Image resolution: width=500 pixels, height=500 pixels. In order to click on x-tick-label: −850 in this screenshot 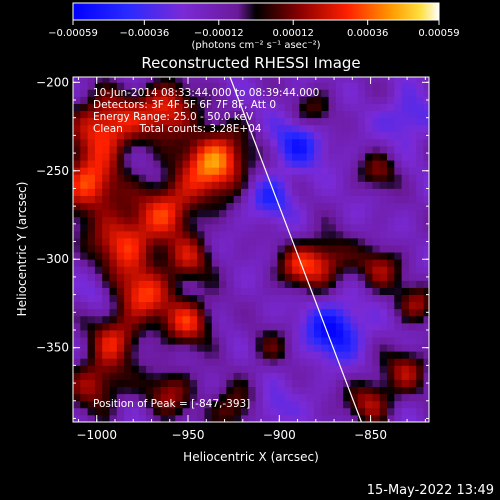, I will do `click(370, 435)`.